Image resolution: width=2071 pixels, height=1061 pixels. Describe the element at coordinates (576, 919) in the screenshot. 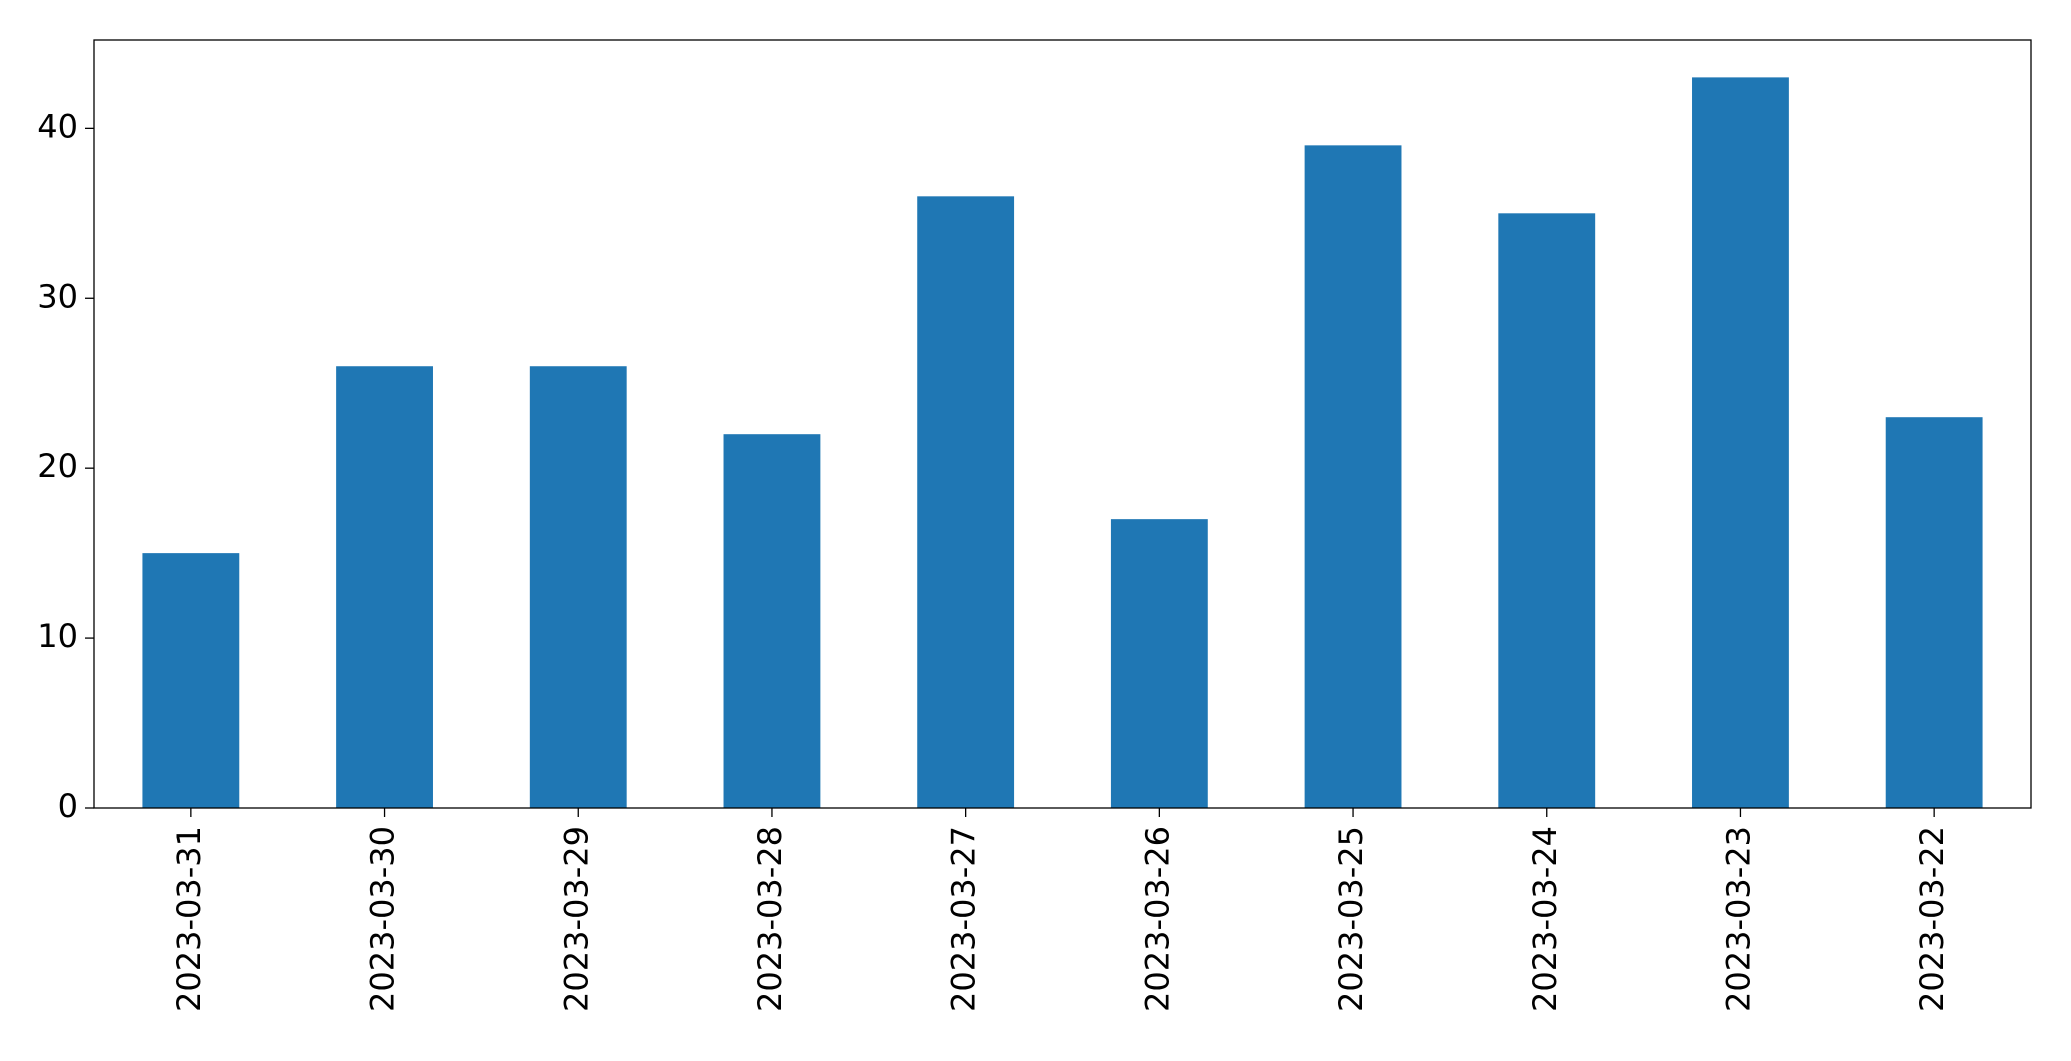

I see `x-tick-label: 2023-03-29` at that location.